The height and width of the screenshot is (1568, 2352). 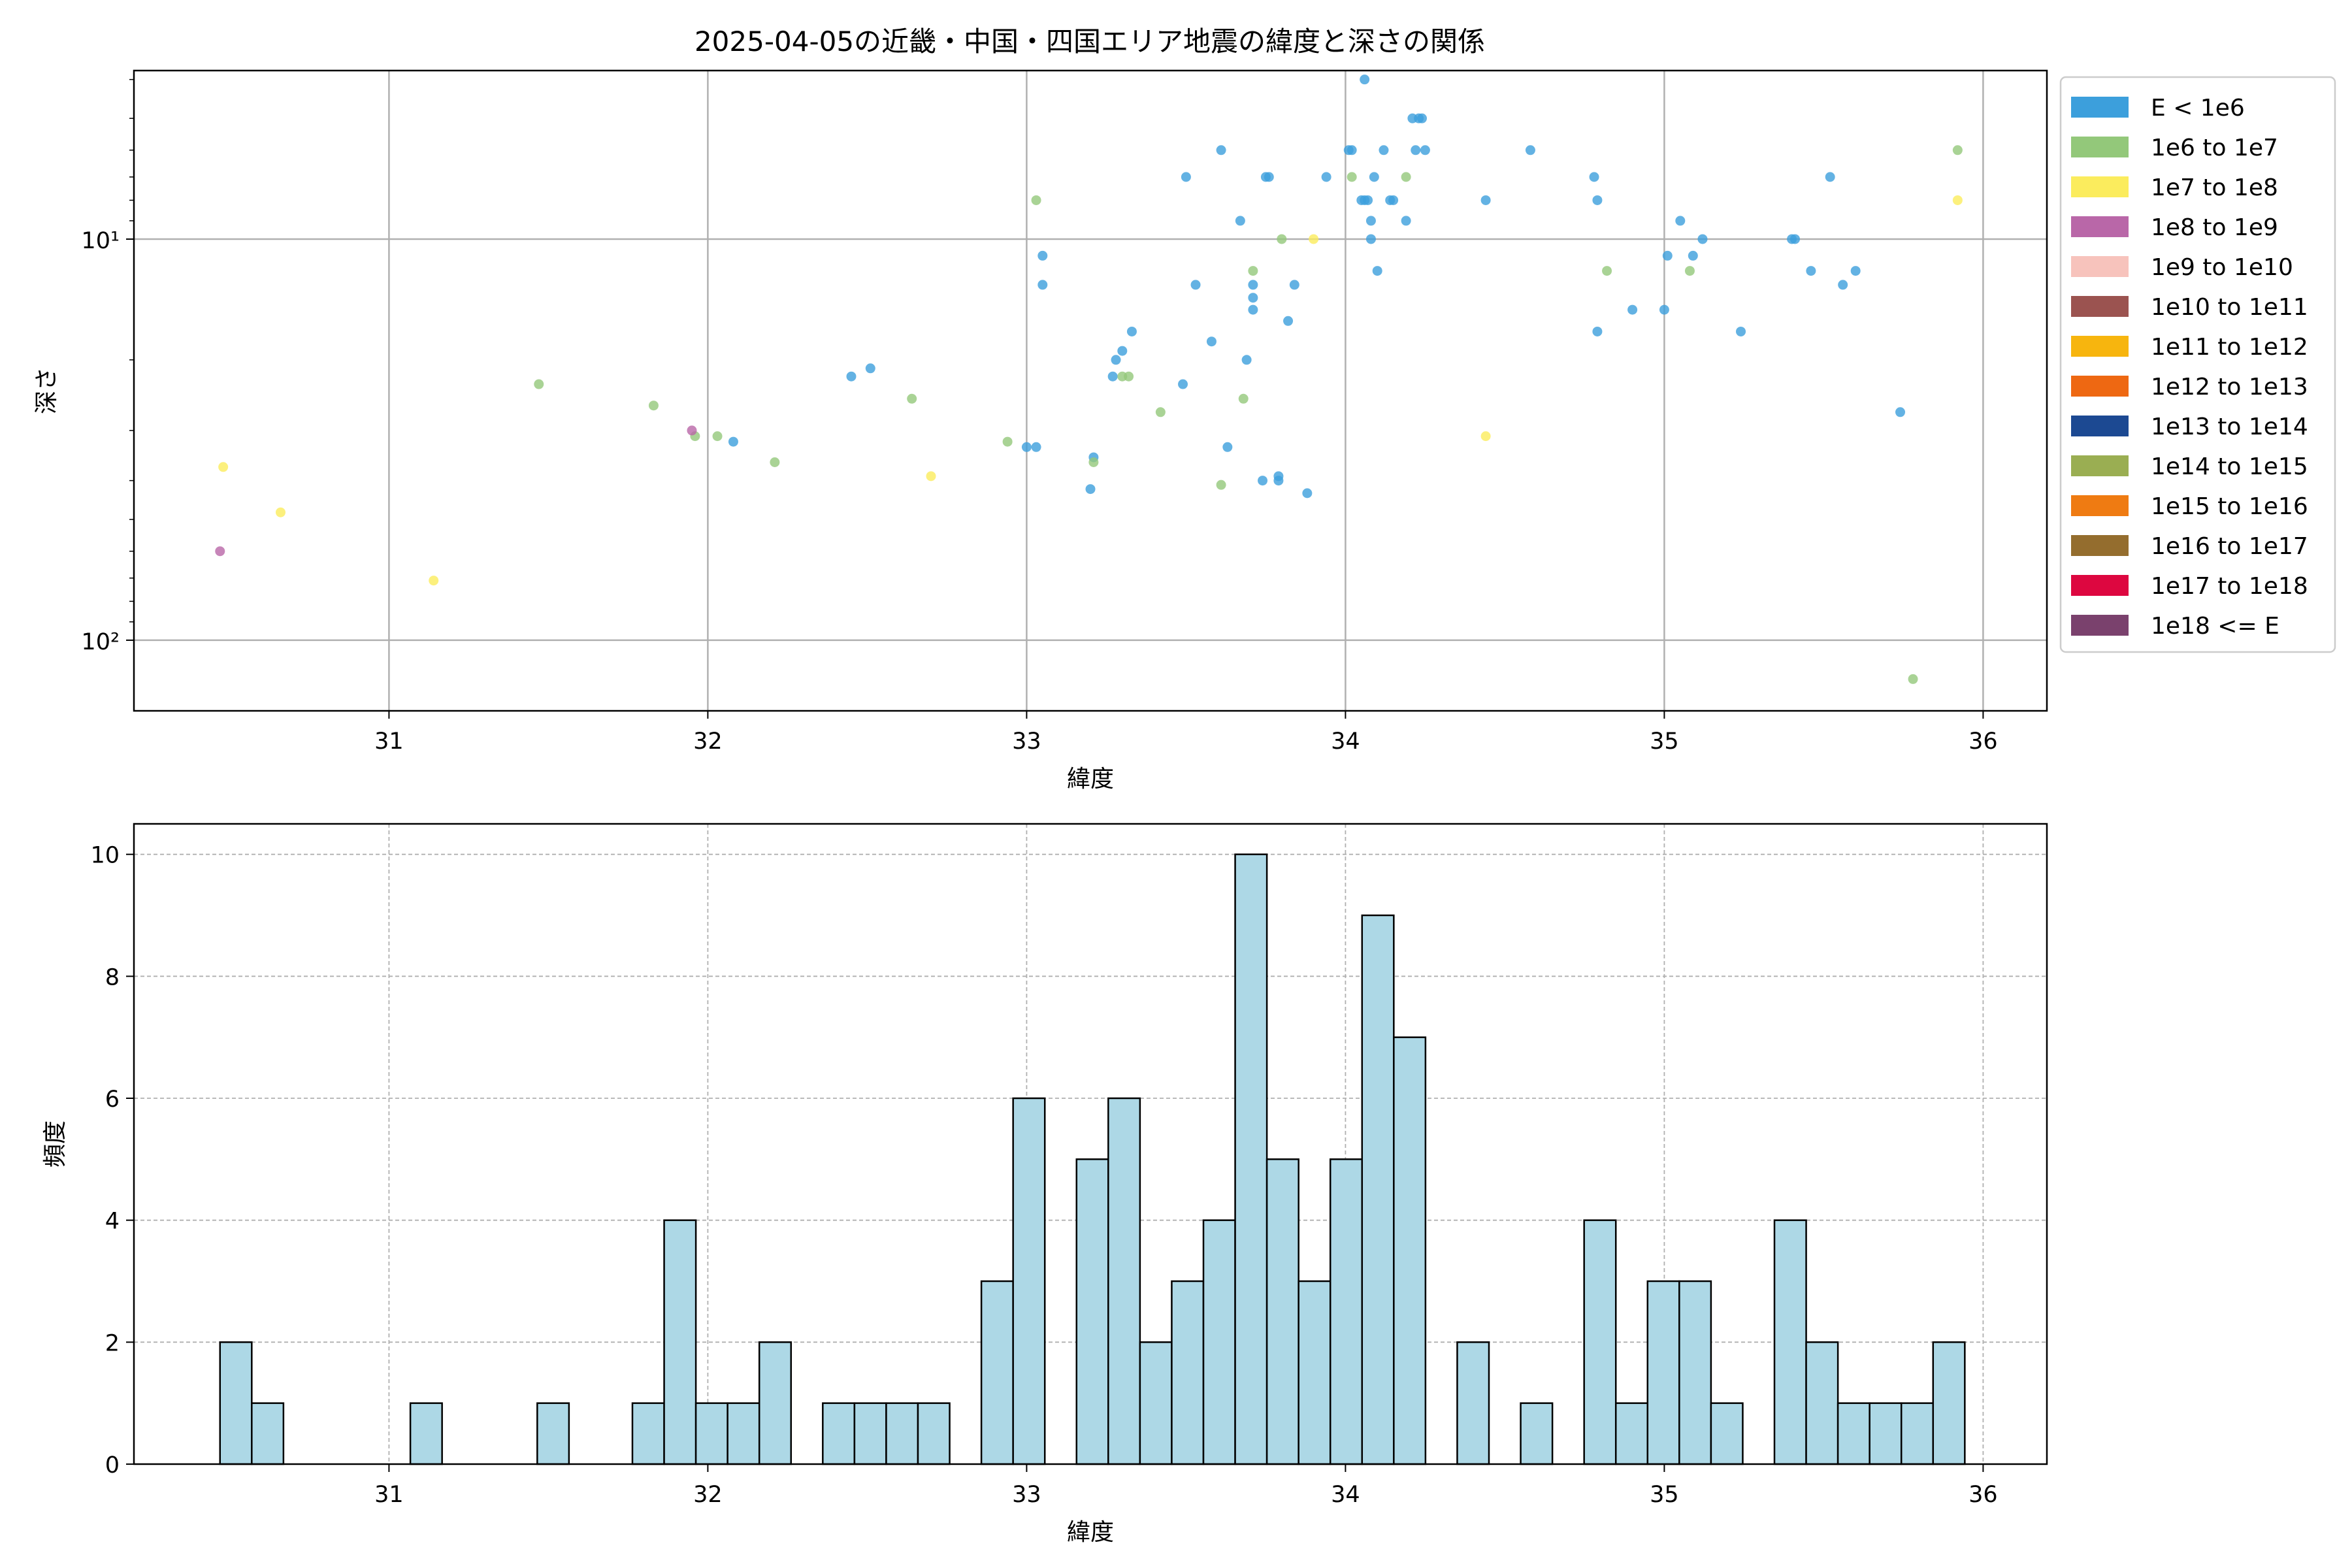 What do you see at coordinates (708, 741) in the screenshot?
I see `scatter-x-tick-label: 32` at bounding box center [708, 741].